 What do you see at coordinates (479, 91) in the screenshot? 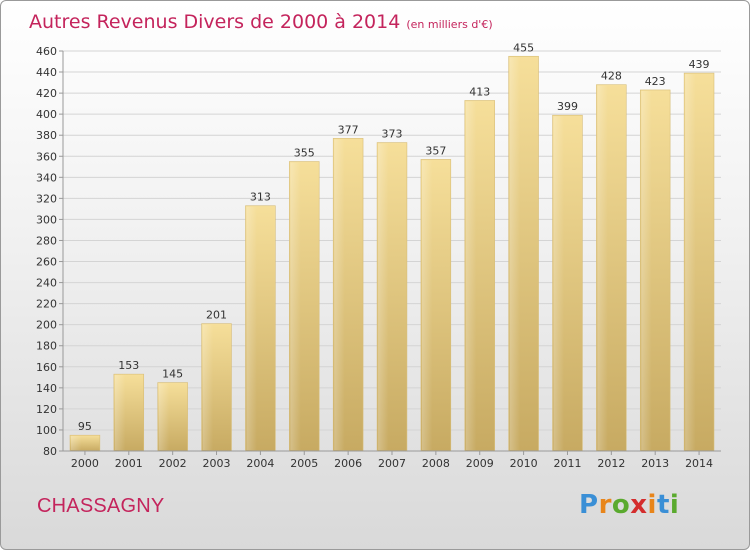
I see `bar-value-label: 413` at bounding box center [479, 91].